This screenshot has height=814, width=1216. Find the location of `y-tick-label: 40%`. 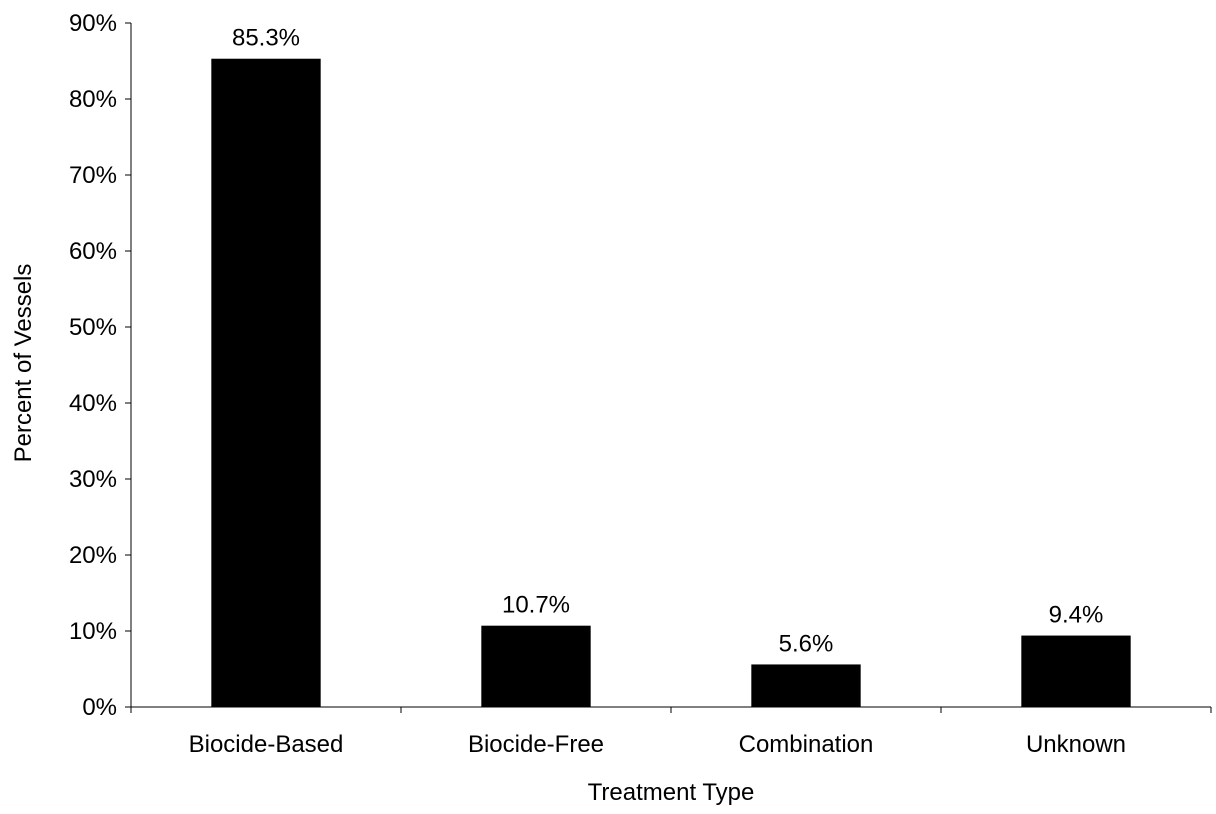

y-tick-label: 40% is located at coordinates (93, 403).